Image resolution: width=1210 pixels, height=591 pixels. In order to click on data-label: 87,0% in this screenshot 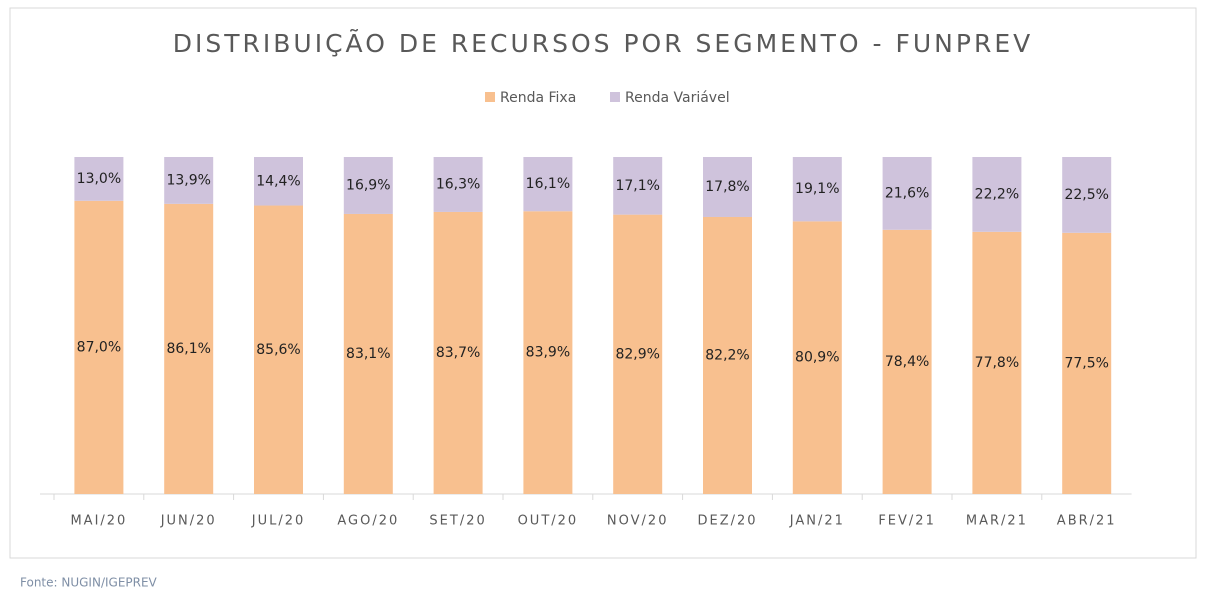, I will do `click(99, 347)`.